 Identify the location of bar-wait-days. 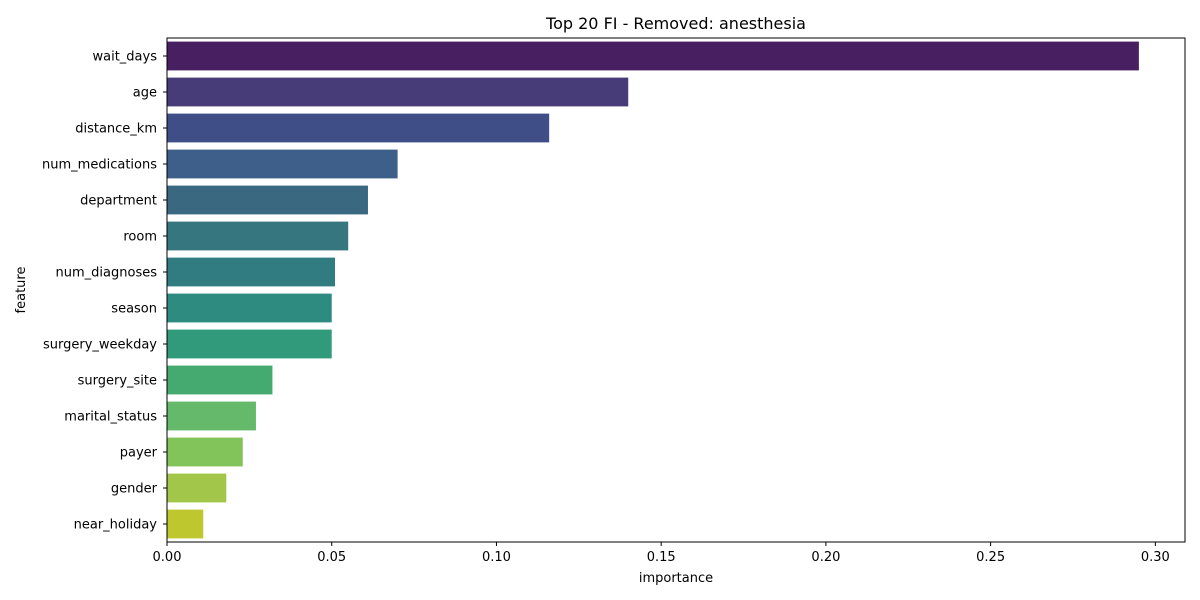
(653, 56).